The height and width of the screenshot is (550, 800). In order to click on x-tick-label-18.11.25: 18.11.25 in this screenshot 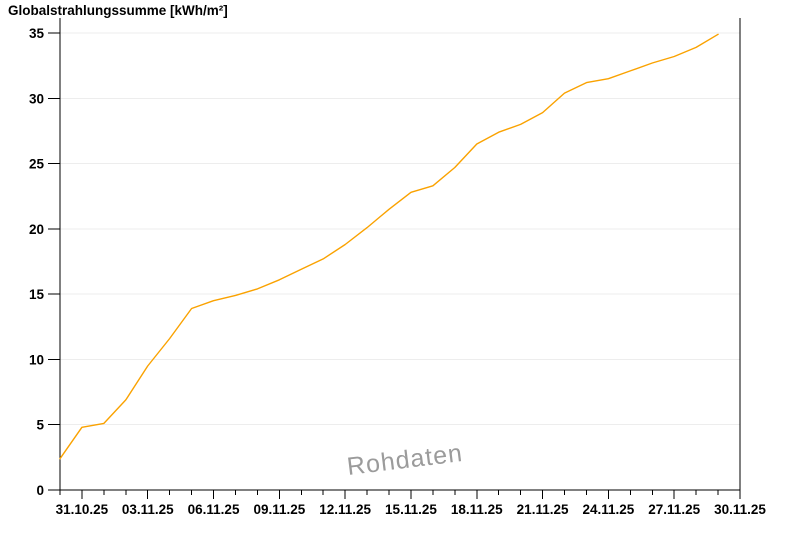, I will do `click(477, 509)`.